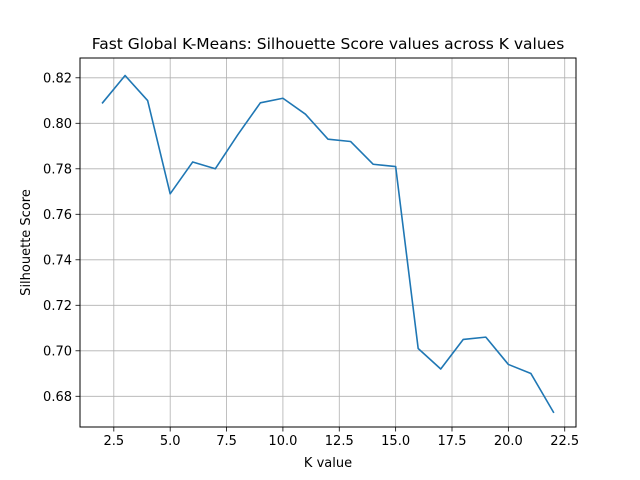 This screenshot has height=480, width=640. What do you see at coordinates (57, 124) in the screenshot?
I see `y-tick-label: 0.80` at bounding box center [57, 124].